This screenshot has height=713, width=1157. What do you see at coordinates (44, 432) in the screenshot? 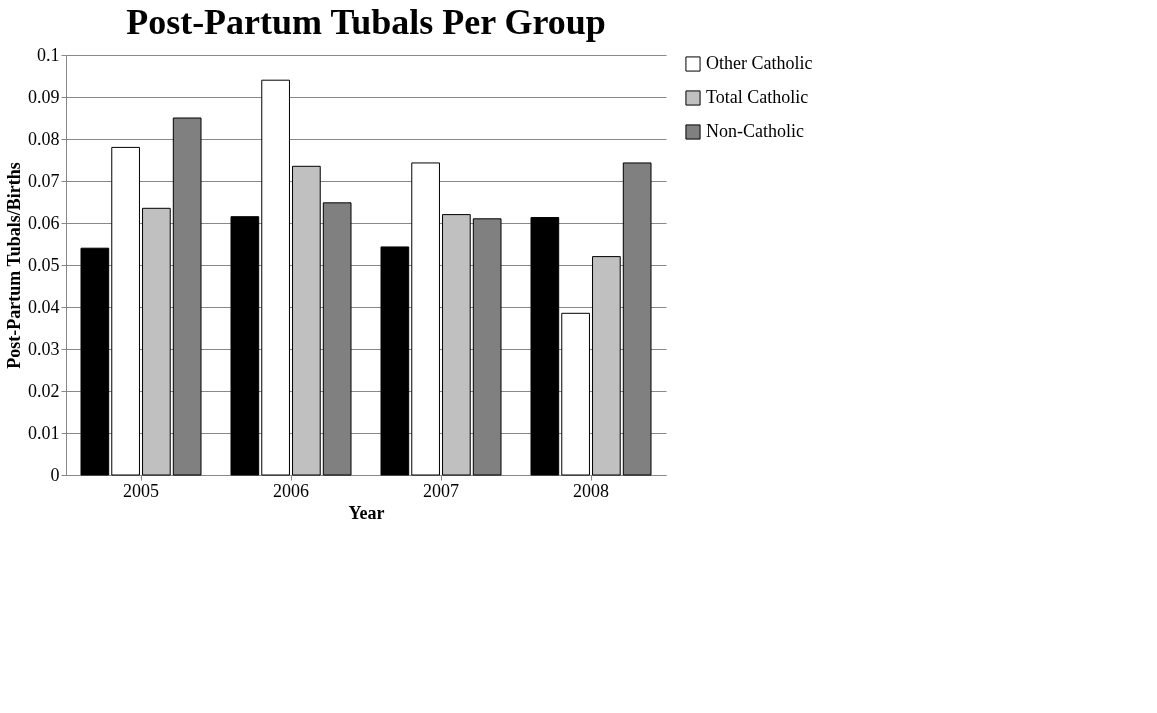
I see `y-tick-label: 0.01` at bounding box center [44, 432].